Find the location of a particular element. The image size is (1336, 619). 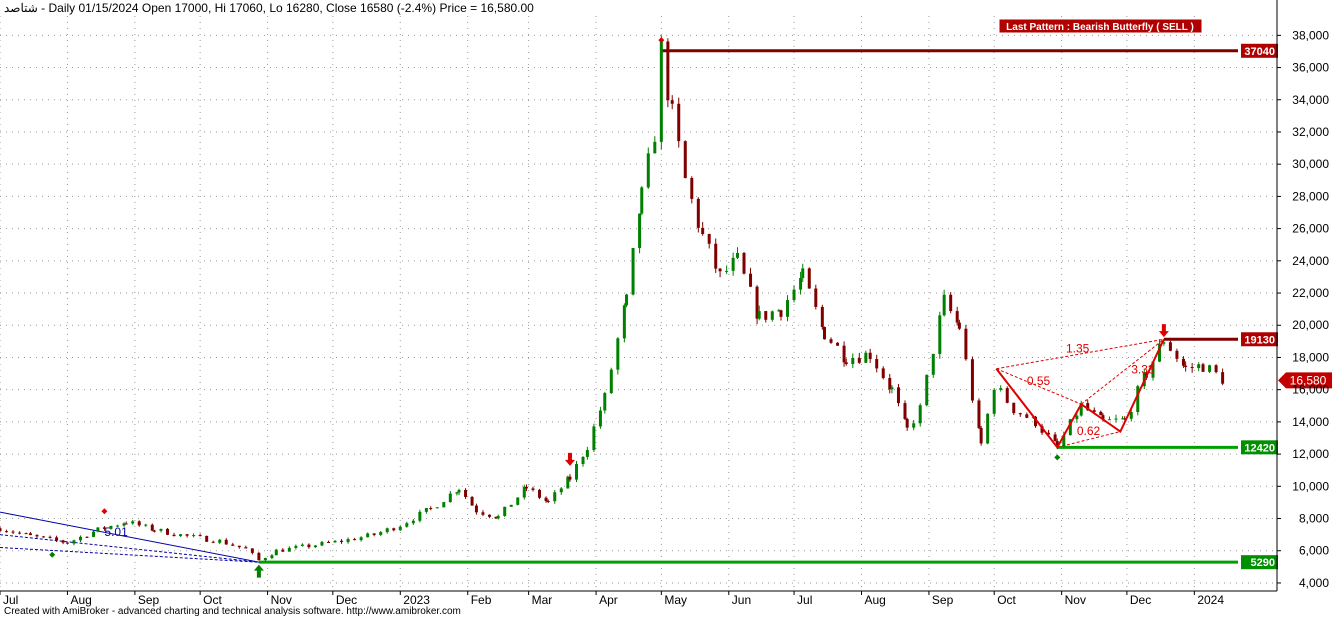

y-tick-label: 10,000 is located at coordinates (1310, 486).